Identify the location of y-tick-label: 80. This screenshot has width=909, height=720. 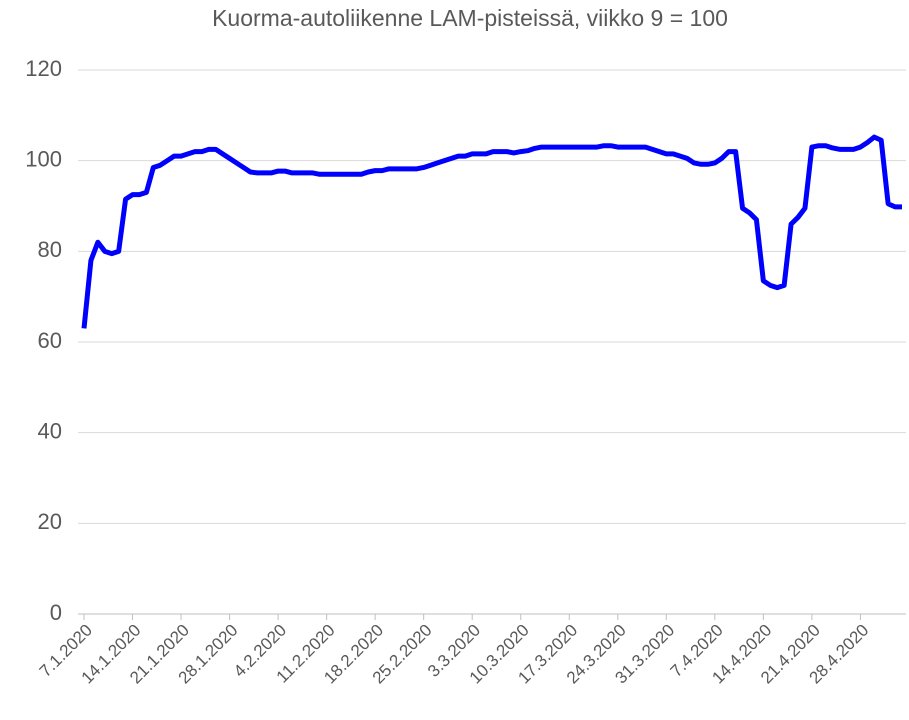
(50, 249).